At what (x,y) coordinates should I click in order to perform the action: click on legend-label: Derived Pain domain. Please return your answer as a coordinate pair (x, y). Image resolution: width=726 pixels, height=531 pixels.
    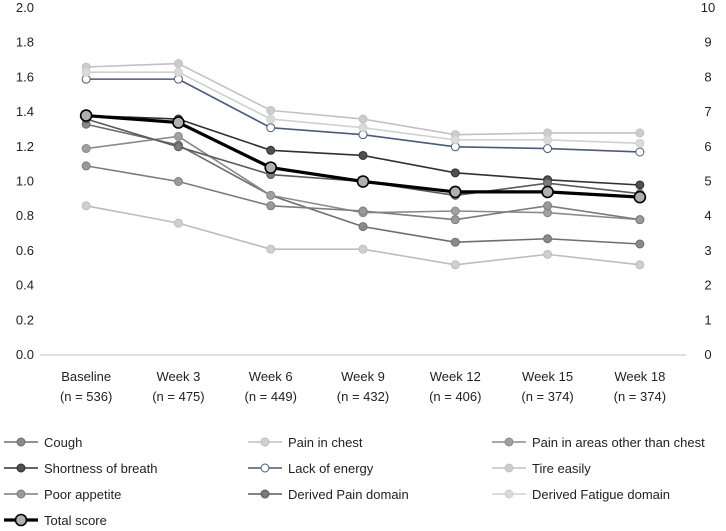
    Looking at the image, I should click on (348, 494).